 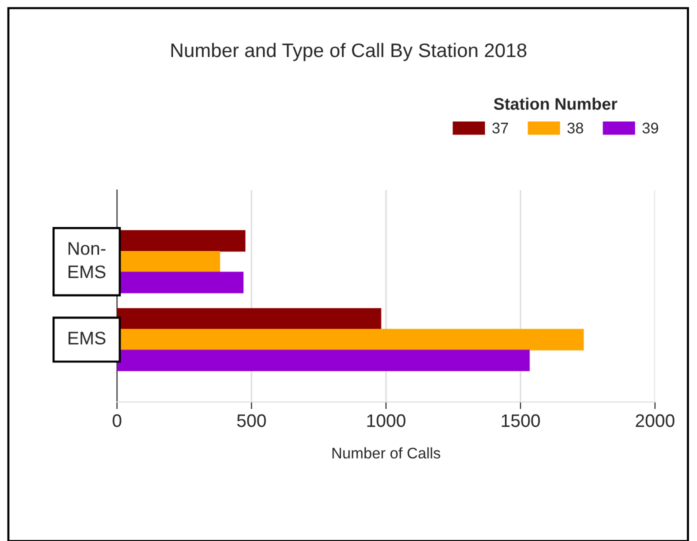 What do you see at coordinates (500, 128) in the screenshot?
I see `legend-label: 37` at bounding box center [500, 128].